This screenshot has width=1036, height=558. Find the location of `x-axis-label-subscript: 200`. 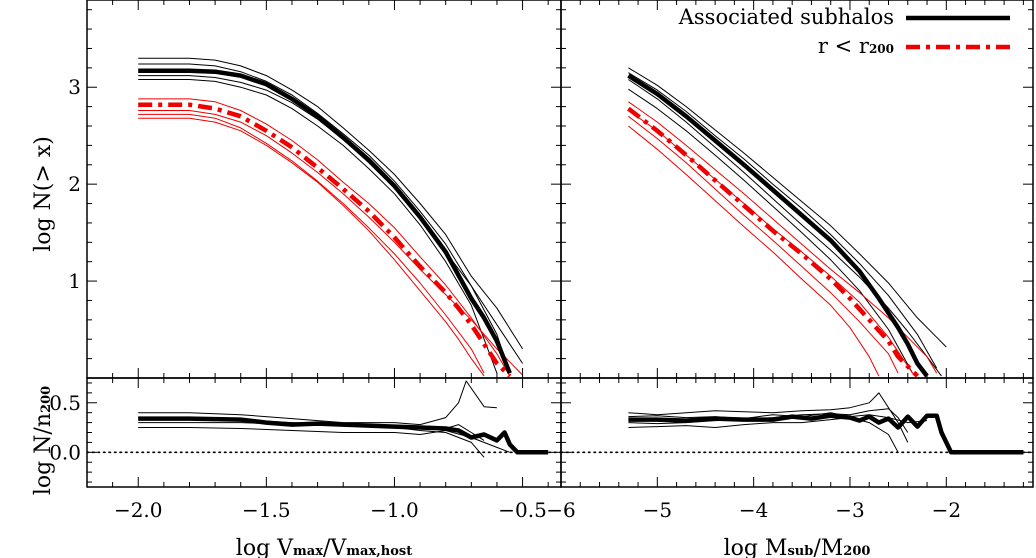

x-axis-label-subscript: 200 is located at coordinates (856, 551).